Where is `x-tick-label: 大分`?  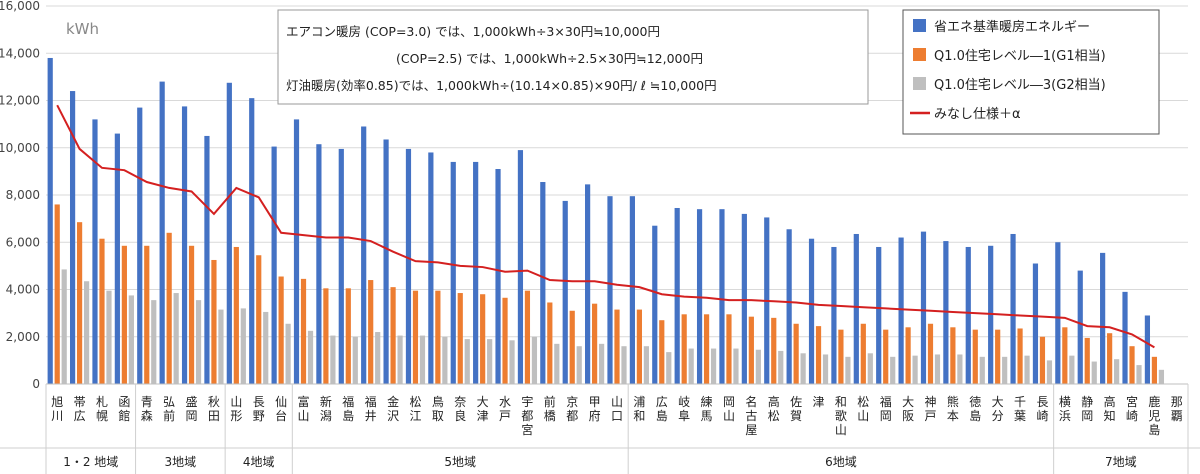 x-tick-label: 大分 is located at coordinates (998, 409).